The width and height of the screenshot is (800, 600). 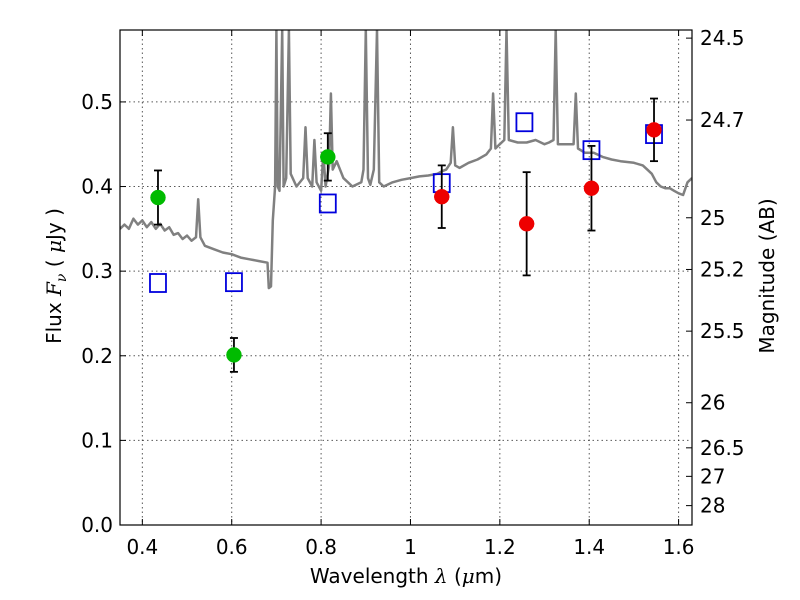 What do you see at coordinates (321, 547) in the screenshot?
I see `x-tick-label: 0.8` at bounding box center [321, 547].